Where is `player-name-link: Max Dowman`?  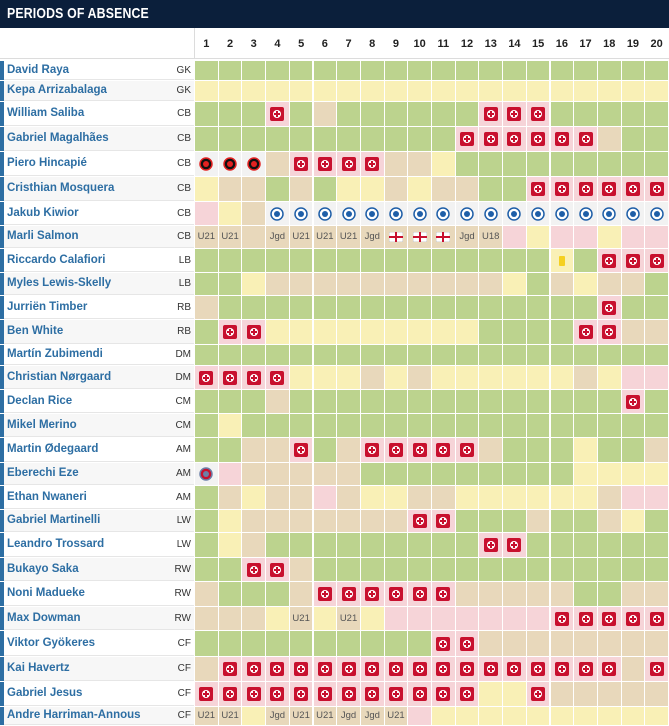
player-name-link: Max Dowman is located at coordinates (44, 617).